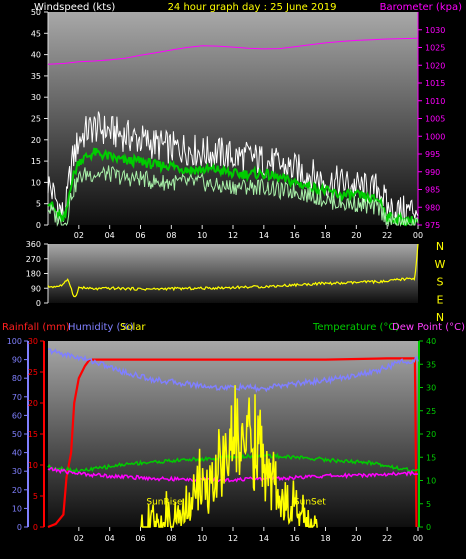 The width and height of the screenshot is (466, 559). Describe the element at coordinates (435, 30) in the screenshot. I see `baro-y-tick-label: 1030` at that location.